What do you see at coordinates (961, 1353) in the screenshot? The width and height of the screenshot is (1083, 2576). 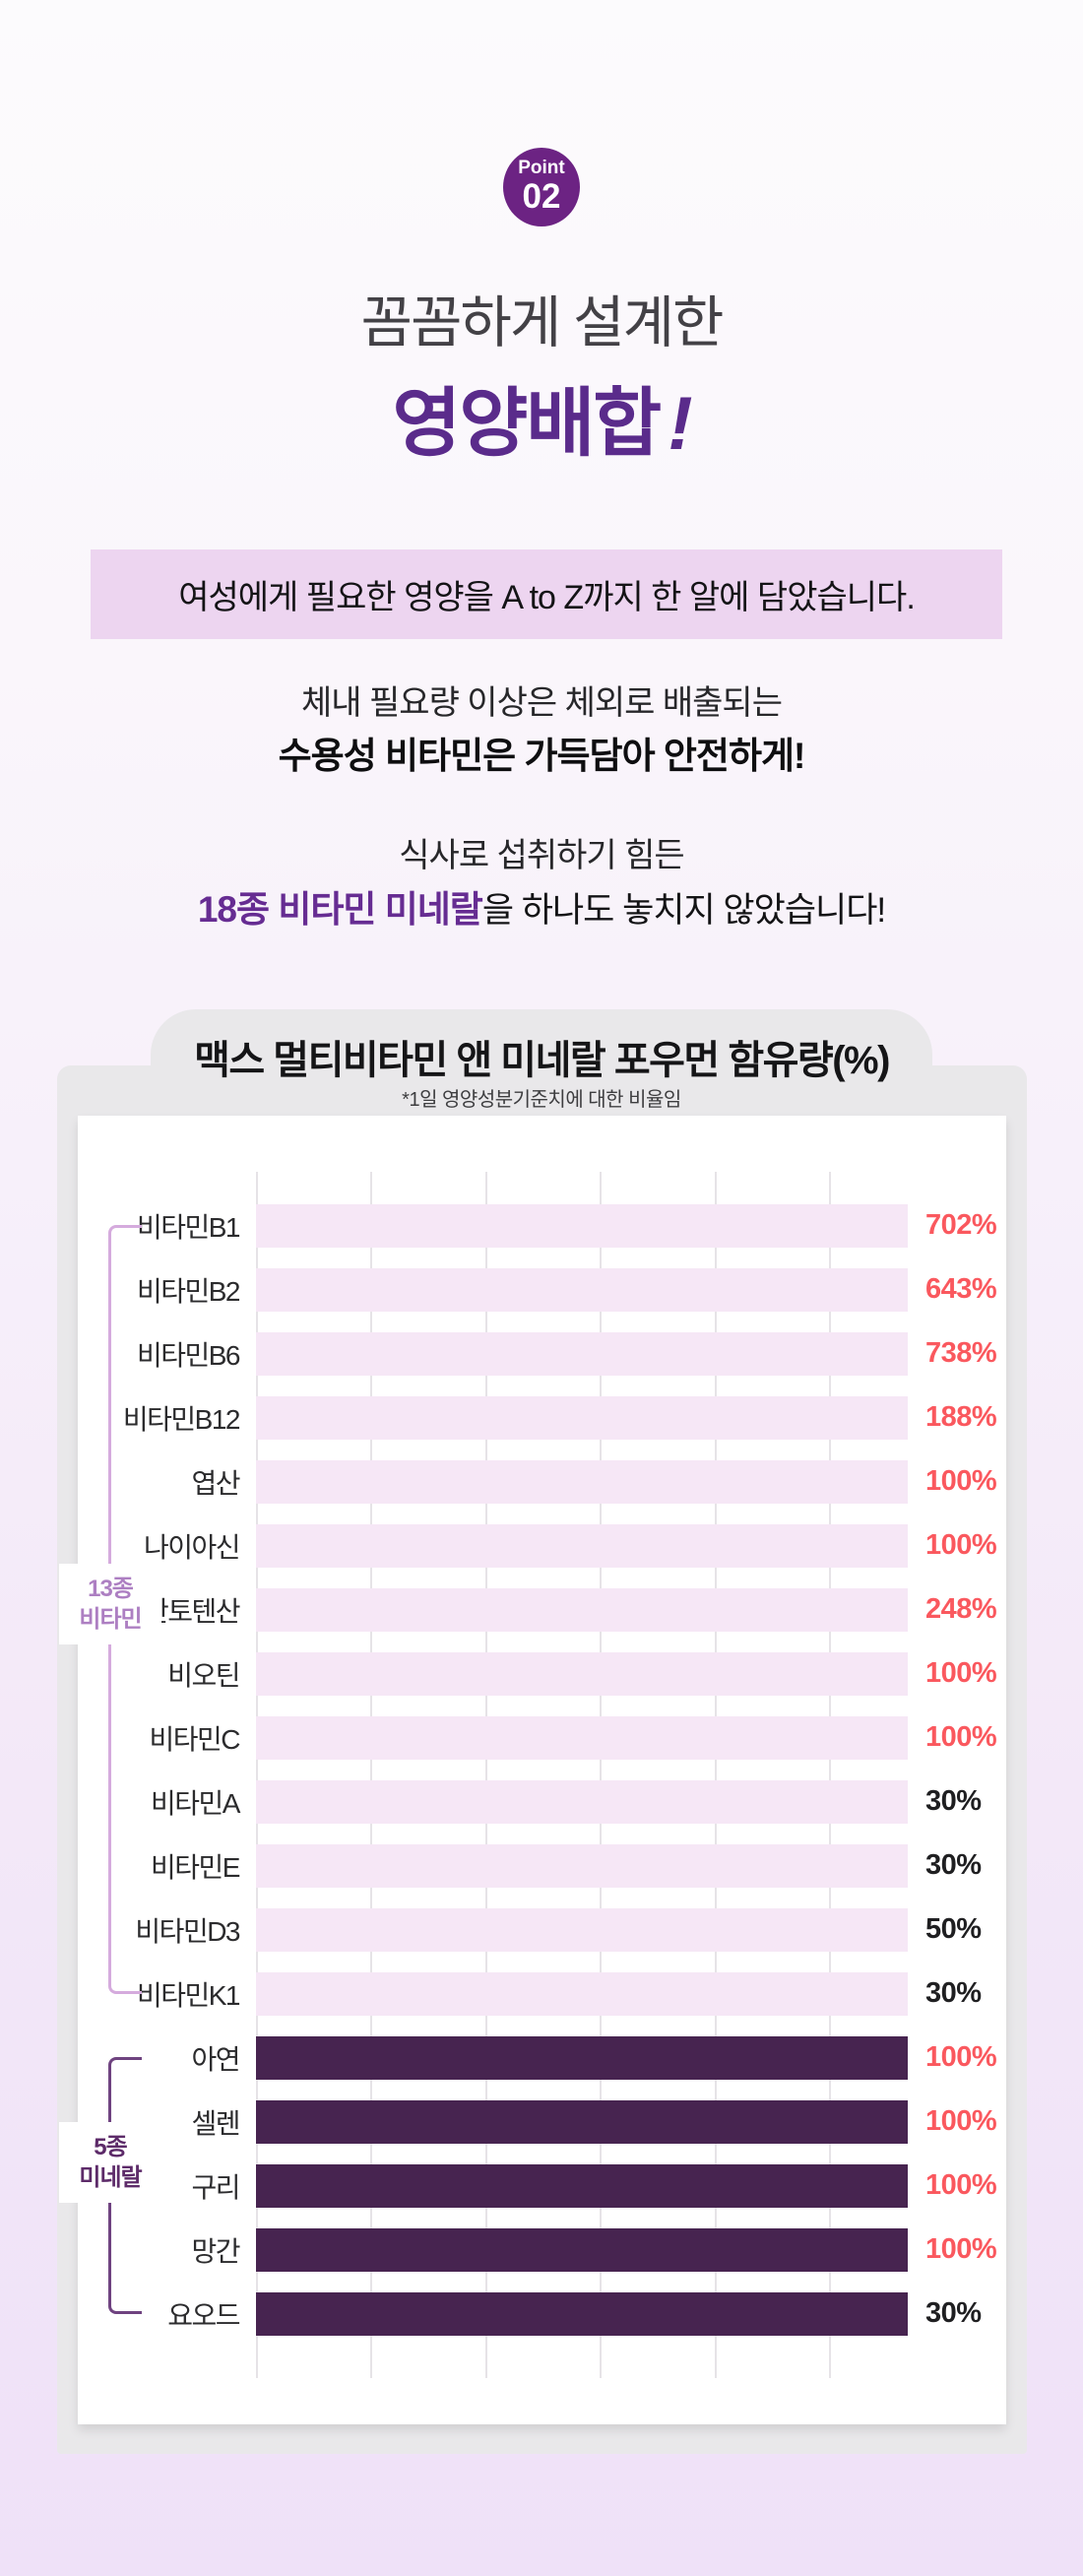 I see `row-value: 738%` at bounding box center [961, 1353].